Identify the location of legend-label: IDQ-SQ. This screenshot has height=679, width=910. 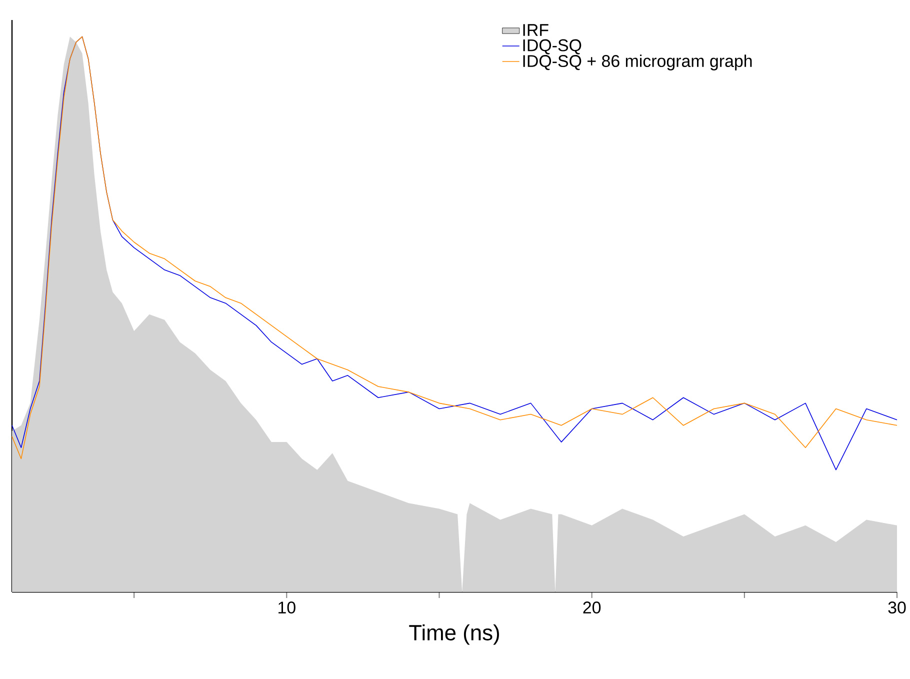
(552, 46).